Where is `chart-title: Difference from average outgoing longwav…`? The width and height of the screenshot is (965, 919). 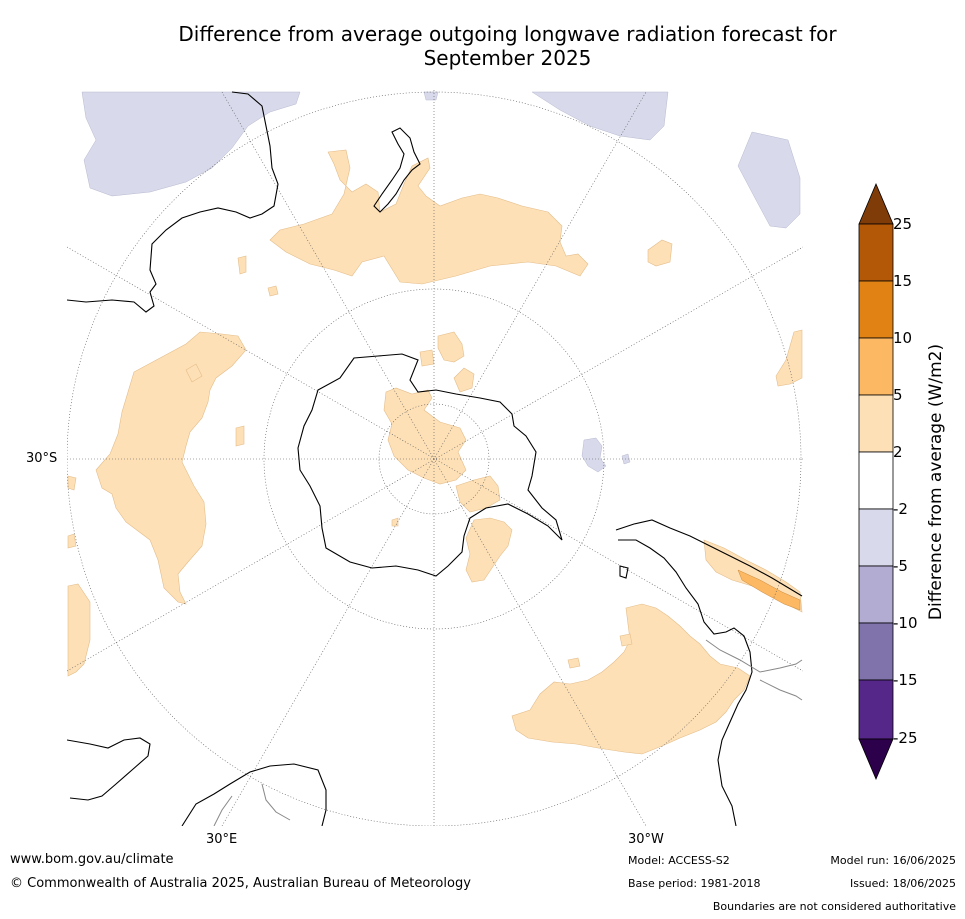
chart-title: Difference from average outgoing longwav… is located at coordinates (507, 46).